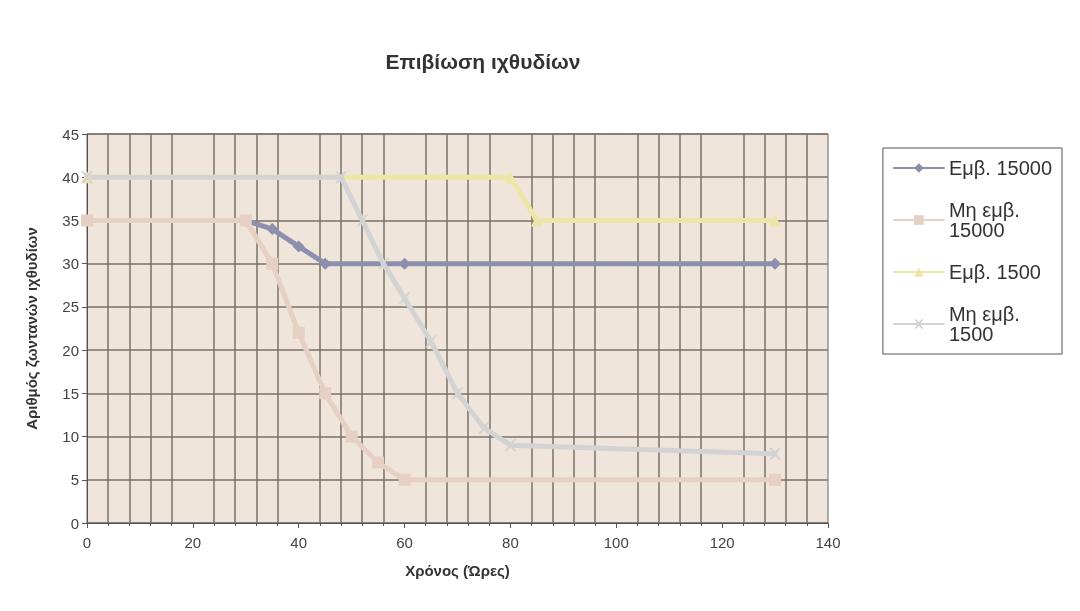 This screenshot has height=611, width=1080. I want to click on y-tick-label: 10, so click(70, 437).